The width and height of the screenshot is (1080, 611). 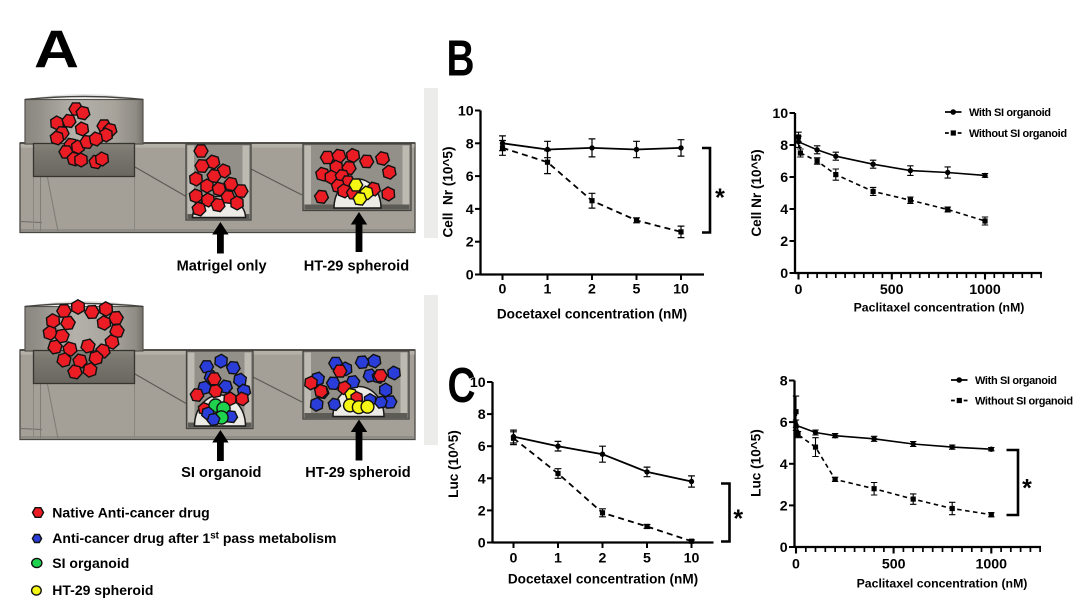 I want to click on svg-text: A, so click(x=56, y=50).